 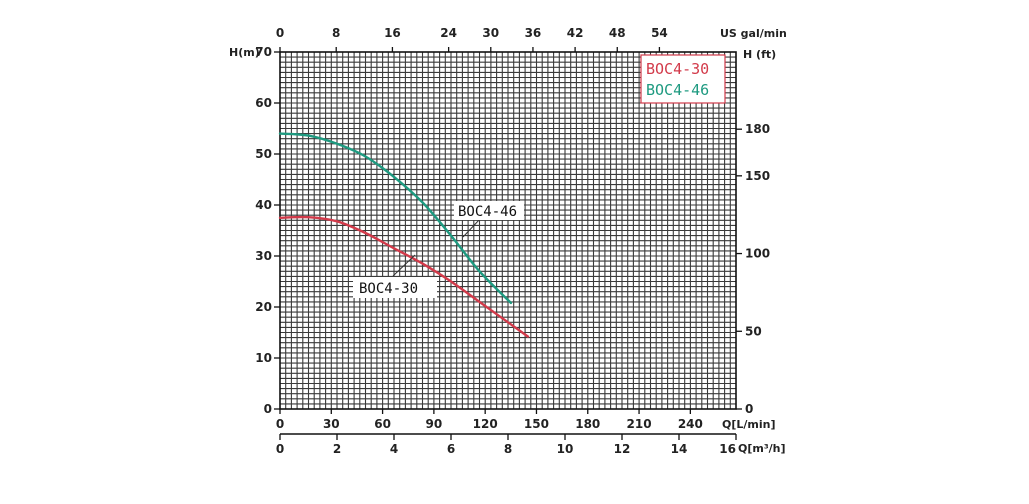 I want to click on y-right-tick-label: 50, so click(x=753, y=331).